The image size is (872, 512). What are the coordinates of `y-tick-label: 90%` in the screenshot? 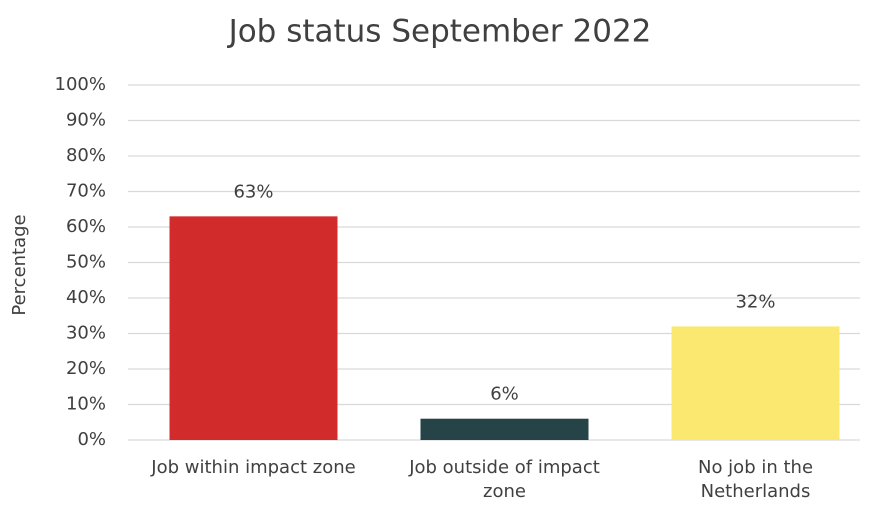 It's located at (86, 120).